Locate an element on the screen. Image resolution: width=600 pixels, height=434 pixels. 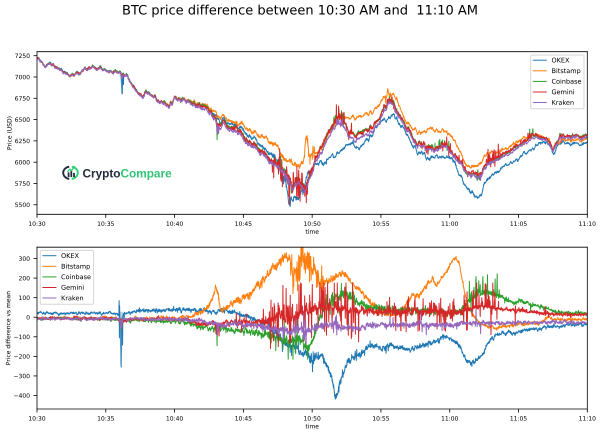
svg-text: CryptoCompare is located at coordinates (128, 173).